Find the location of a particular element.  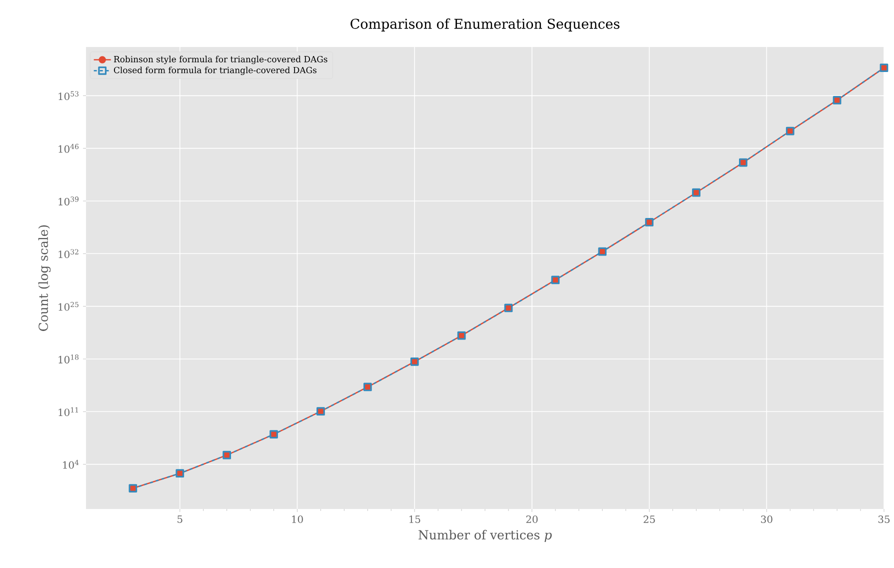

x-tick-label: 35 is located at coordinates (884, 519).